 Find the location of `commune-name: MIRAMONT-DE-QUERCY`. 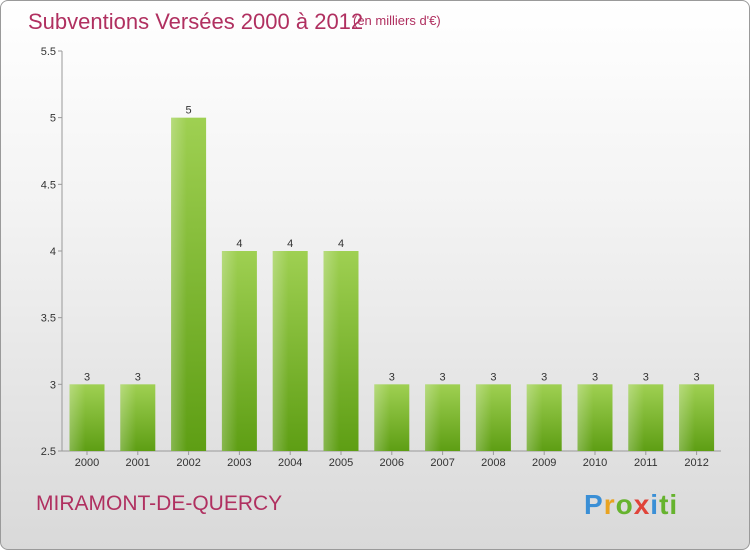

commune-name: MIRAMONT-DE-QUERCY is located at coordinates (159, 503).